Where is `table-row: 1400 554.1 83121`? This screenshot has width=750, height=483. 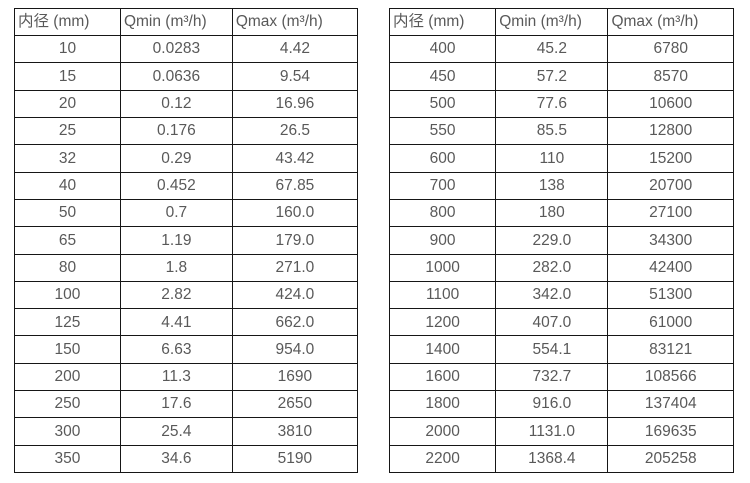 table-row: 1400 554.1 83121 is located at coordinates (561, 349).